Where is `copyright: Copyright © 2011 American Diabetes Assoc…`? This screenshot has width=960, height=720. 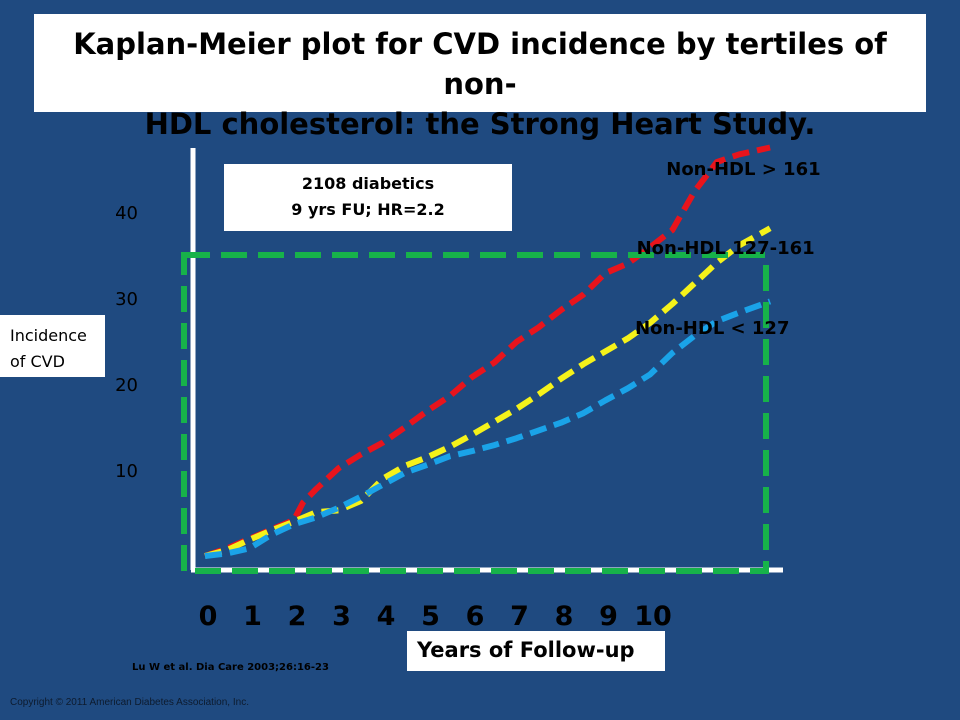
copyright: Copyright © 2011 American Diabetes Assoc… is located at coordinates (129, 702).